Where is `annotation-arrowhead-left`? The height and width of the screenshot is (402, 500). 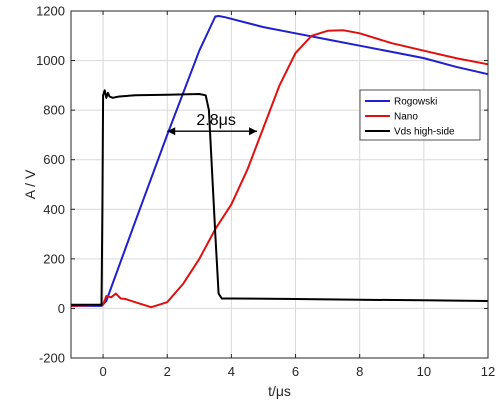
annotation-arrowhead-left is located at coordinates (171, 131).